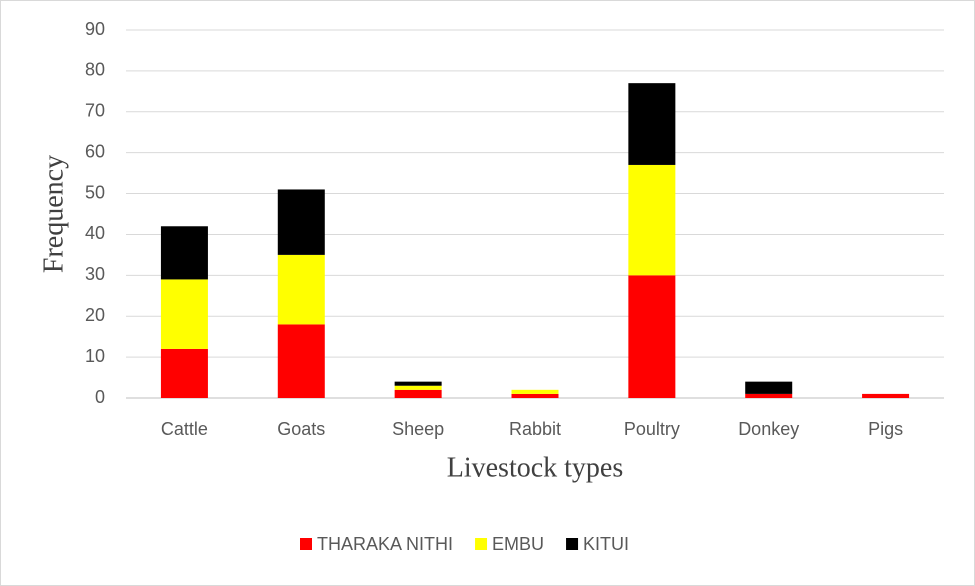 The width and height of the screenshot is (975, 586). Describe the element at coordinates (768, 429) in the screenshot. I see `x-tick-label: Donkey` at that location.